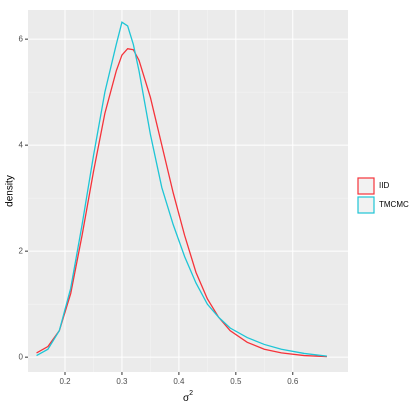 This screenshot has width=409, height=409. Describe the element at coordinates (394, 204) in the screenshot. I see `legend-label: TMCMC` at that location.